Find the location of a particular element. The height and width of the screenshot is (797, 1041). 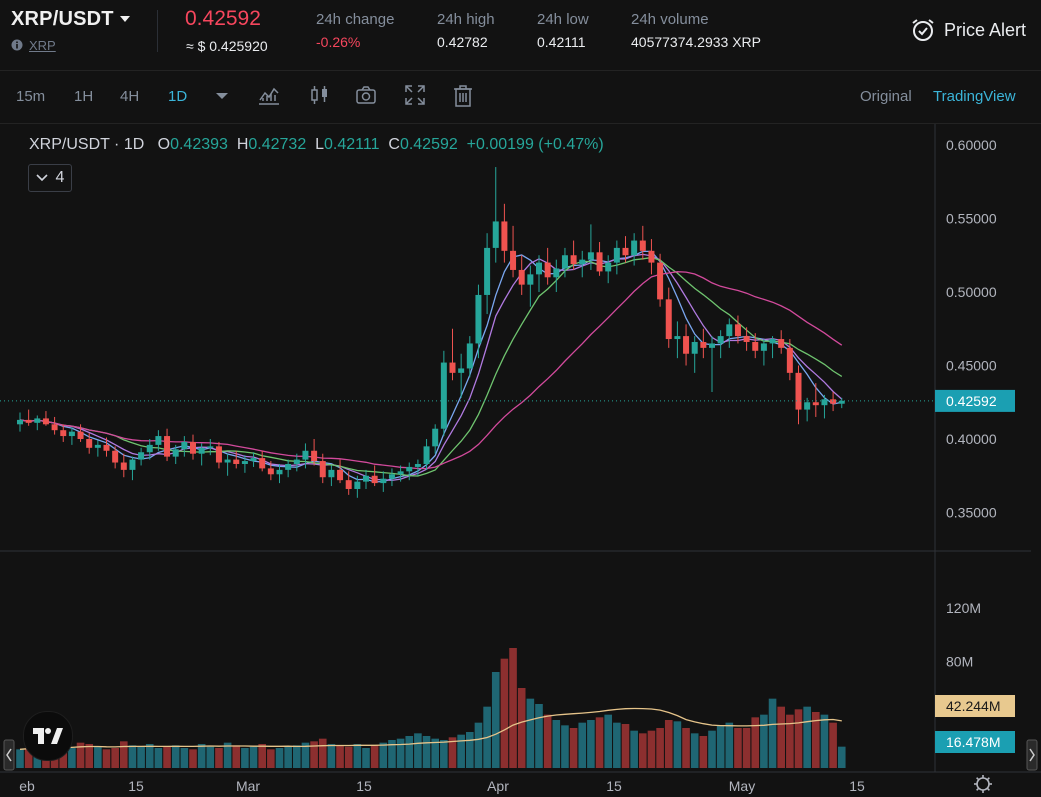

interval-1h: 1H is located at coordinates (84, 96).